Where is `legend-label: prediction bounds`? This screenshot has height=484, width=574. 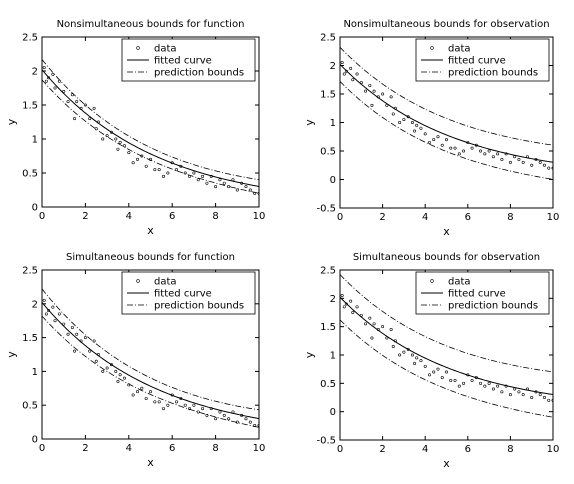
legend-label: prediction bounds is located at coordinates (493, 73).